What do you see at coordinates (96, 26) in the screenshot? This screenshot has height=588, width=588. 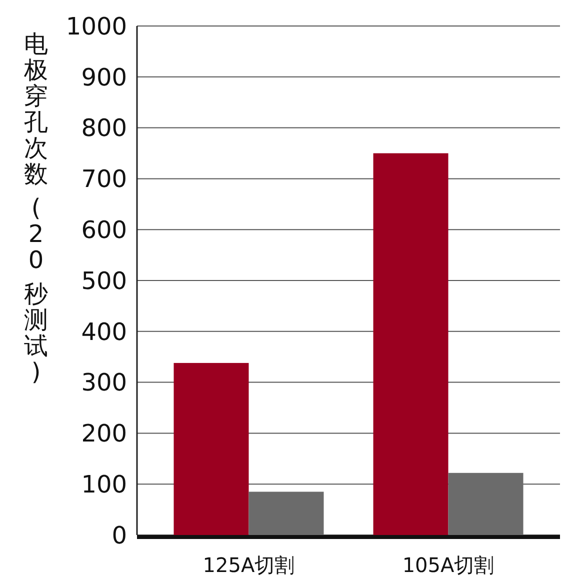 I see `y-tick-label: 1000` at bounding box center [96, 26].